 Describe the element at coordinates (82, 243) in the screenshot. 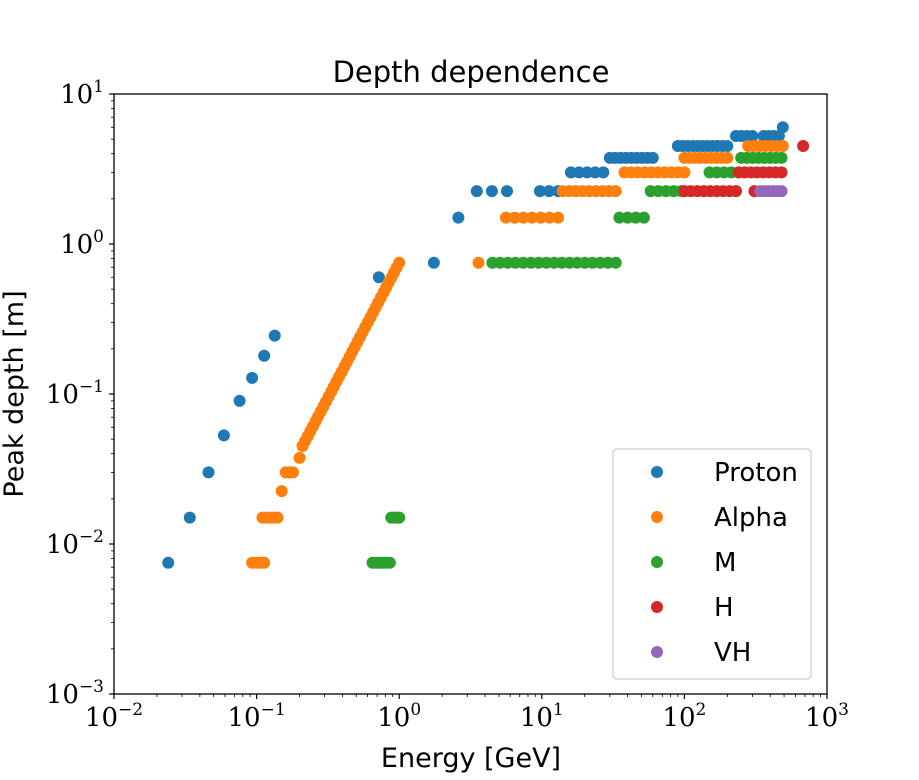

I see `y-tick-label: 10⁰` at that location.